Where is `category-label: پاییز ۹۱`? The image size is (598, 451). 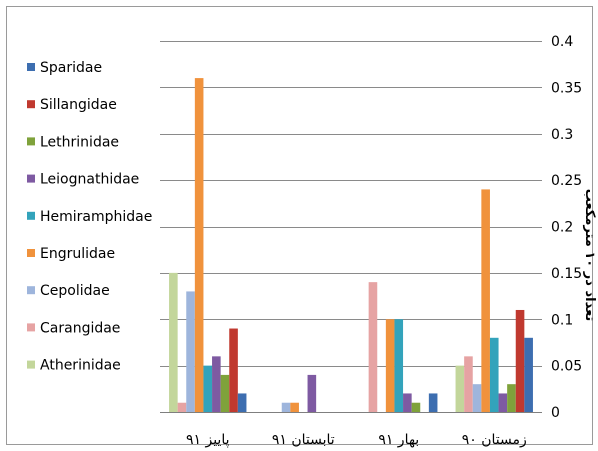
category-label: پاییز ۹۱ is located at coordinates (208, 440).